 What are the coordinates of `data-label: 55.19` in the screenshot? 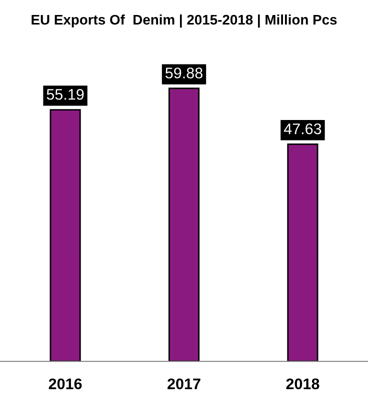 It's located at (65, 94).